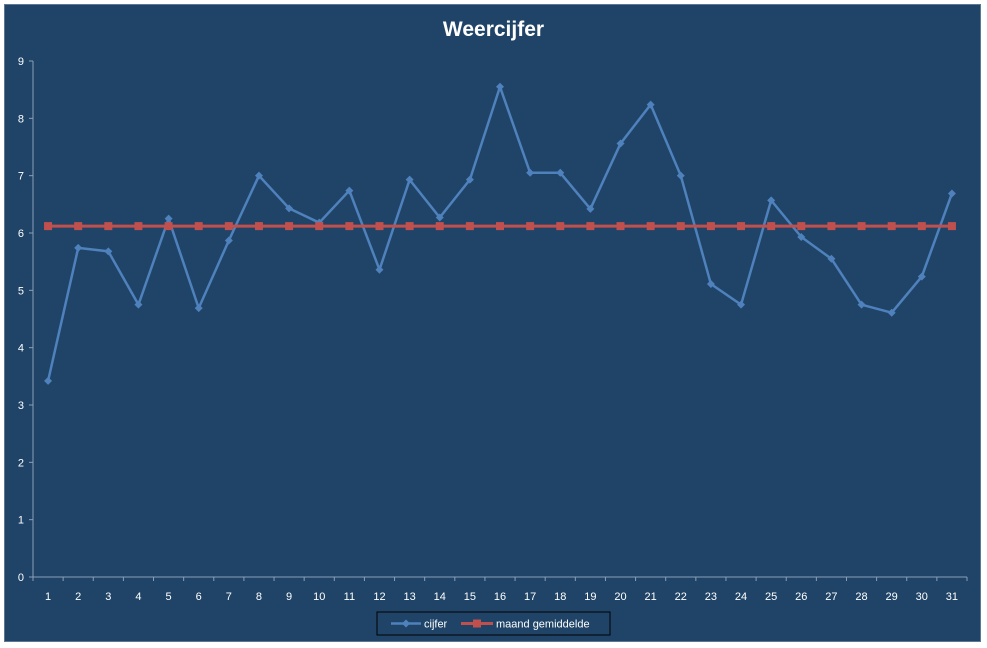  I want to click on x-tick-label: 12, so click(379, 597).